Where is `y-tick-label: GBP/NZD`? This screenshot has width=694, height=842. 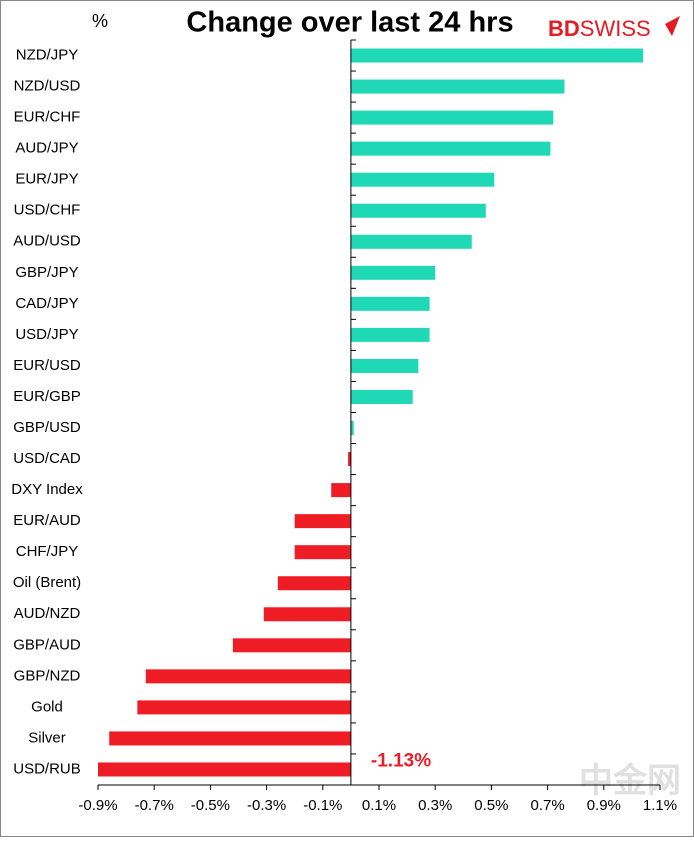
y-tick-label: GBP/NZD is located at coordinates (47, 675).